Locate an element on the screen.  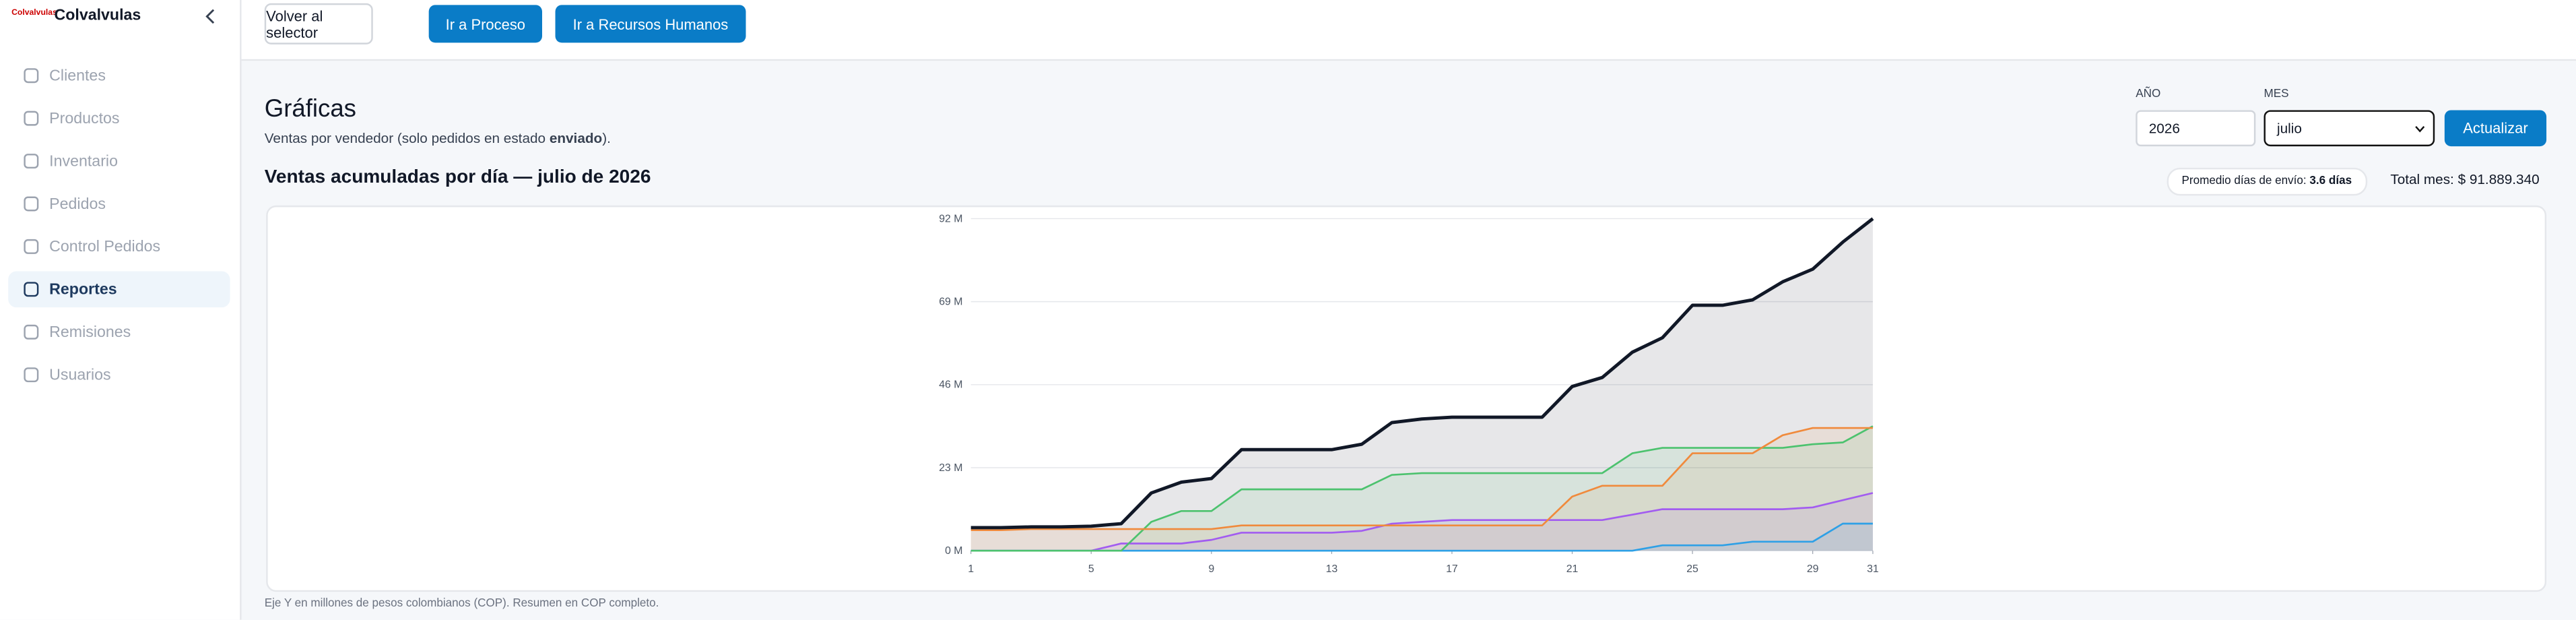
nav-item: Remisiones is located at coordinates (119, 332).